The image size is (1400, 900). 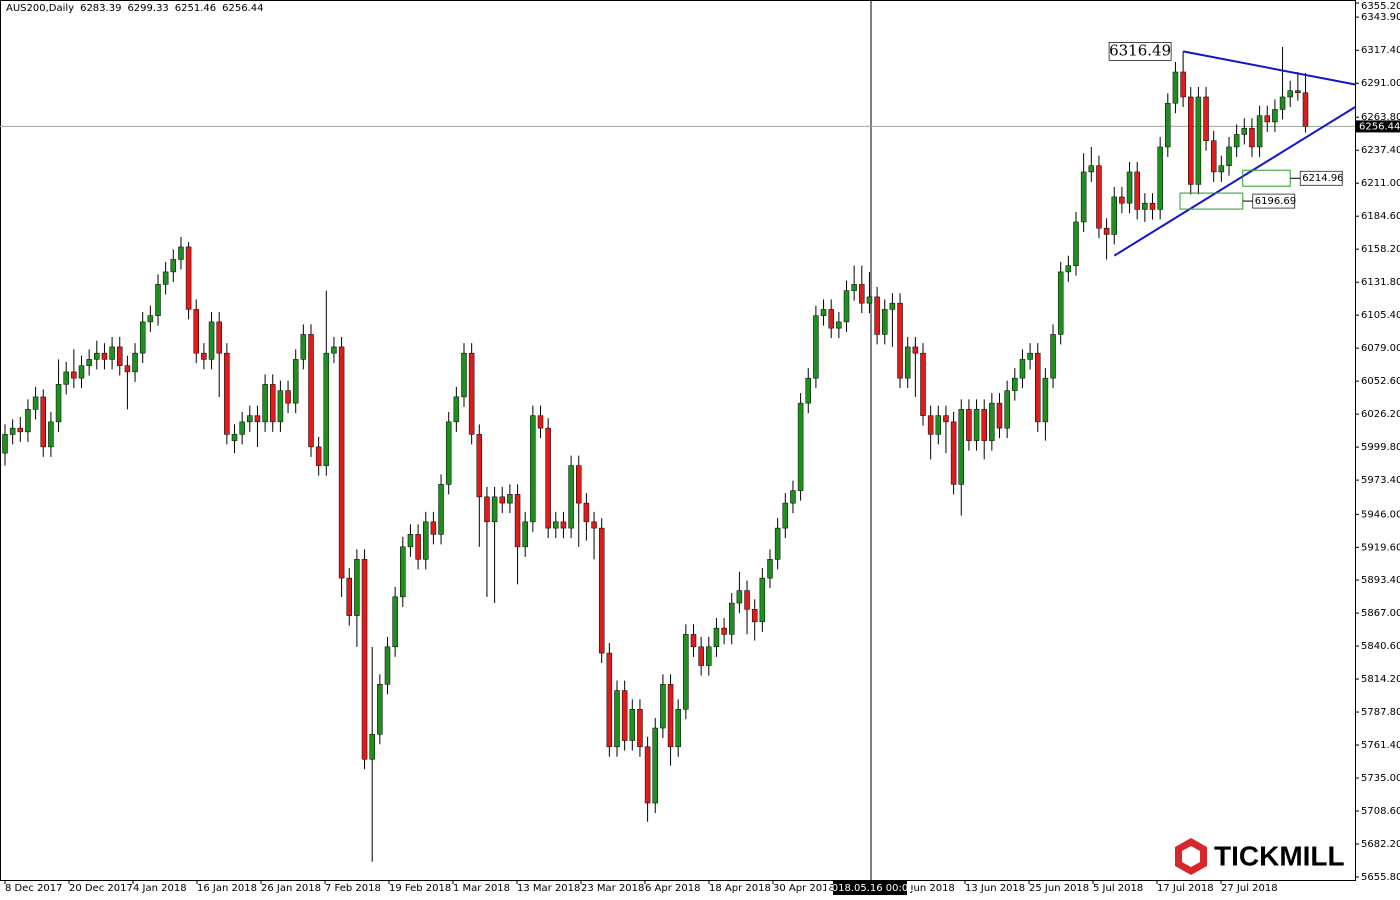 What do you see at coordinates (40, 8) in the screenshot?
I see `symbol: AUS200,Daily` at bounding box center [40, 8].